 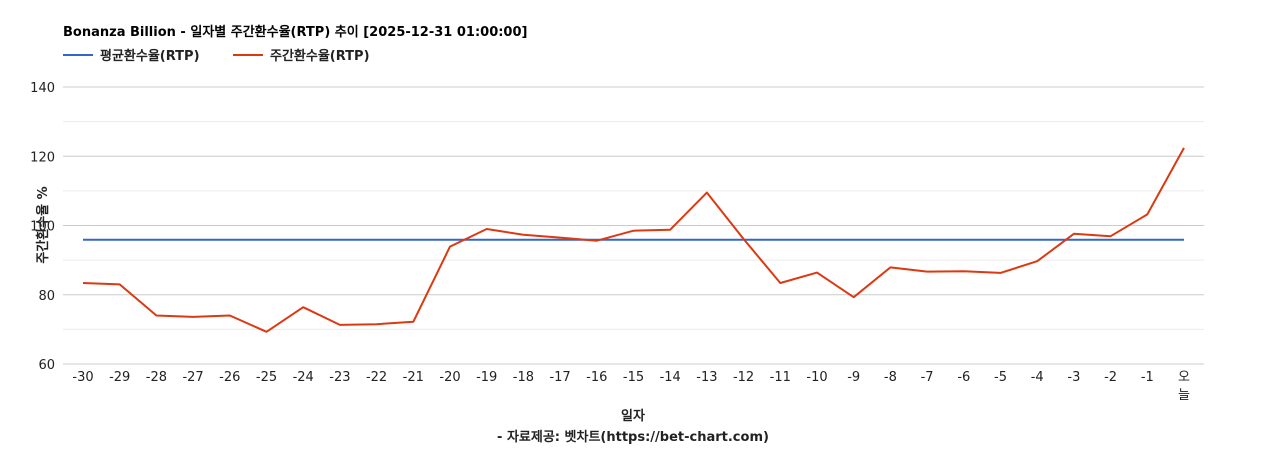 I want to click on legend-label-weekly: 주간환수율(RTP), so click(x=320, y=56).